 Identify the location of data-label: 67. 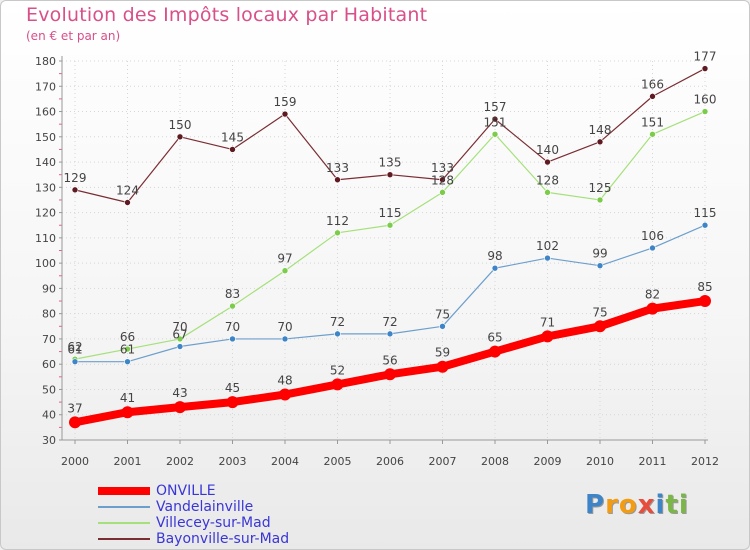
(179, 335).